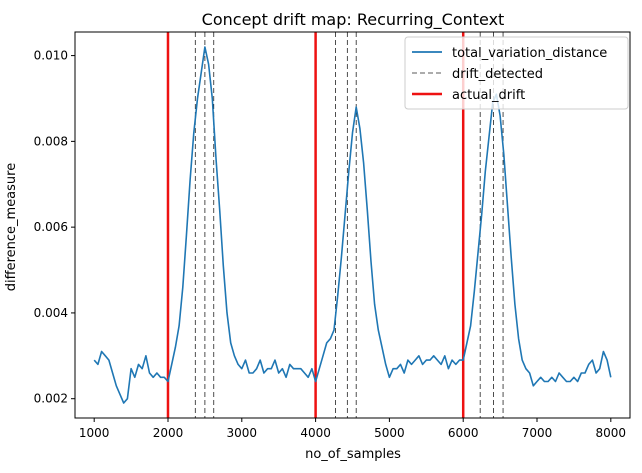 The height and width of the screenshot is (473, 642). Describe the element at coordinates (463, 433) in the screenshot. I see `x-tick-label: 6000` at that location.